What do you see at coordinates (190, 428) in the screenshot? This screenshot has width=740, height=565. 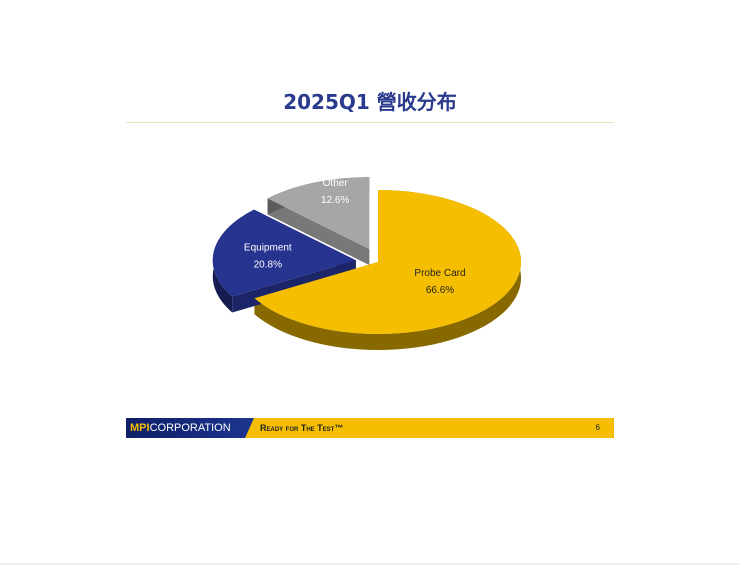 I see `company-logo: MPICORPORATION` at bounding box center [190, 428].